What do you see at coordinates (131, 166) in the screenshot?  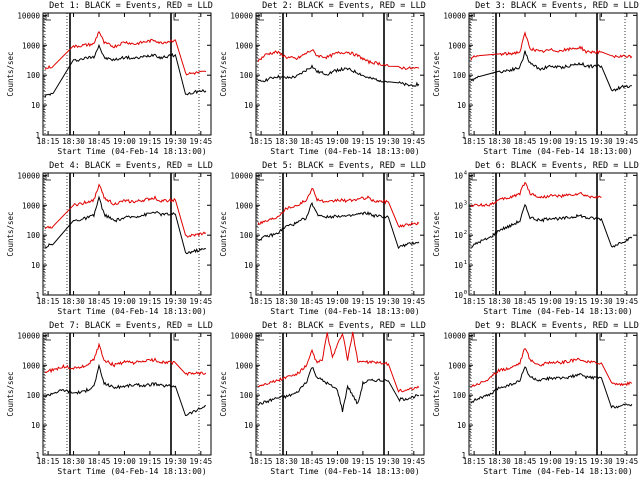 I see `panel-title: Det 4: BLACK = Events, RED = LLD` at bounding box center [131, 166].